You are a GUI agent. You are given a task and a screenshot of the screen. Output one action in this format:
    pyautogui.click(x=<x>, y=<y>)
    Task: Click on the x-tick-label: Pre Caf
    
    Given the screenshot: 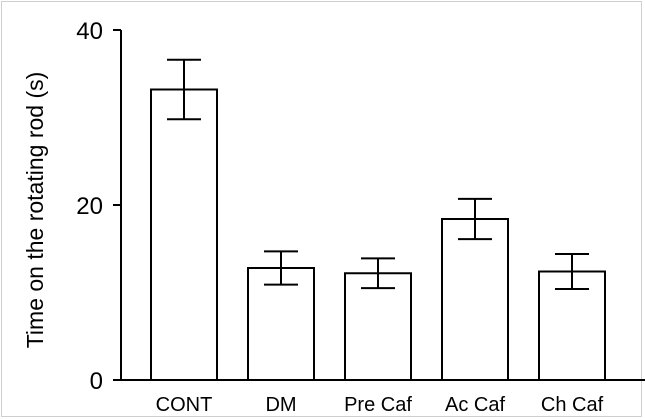 What is the action you would take?
    pyautogui.click(x=378, y=405)
    